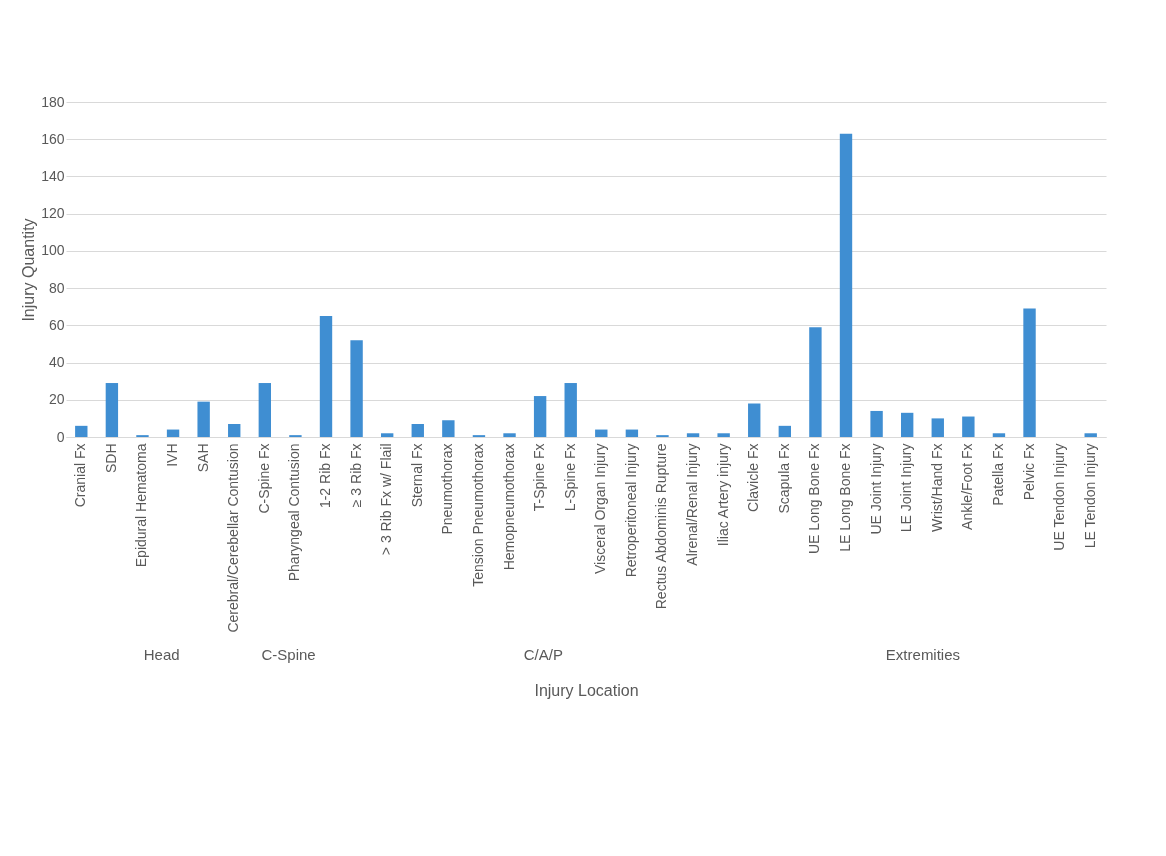  Describe the element at coordinates (722, 495) in the screenshot. I see `x-tick-label: Iliac Artery injury` at that location.